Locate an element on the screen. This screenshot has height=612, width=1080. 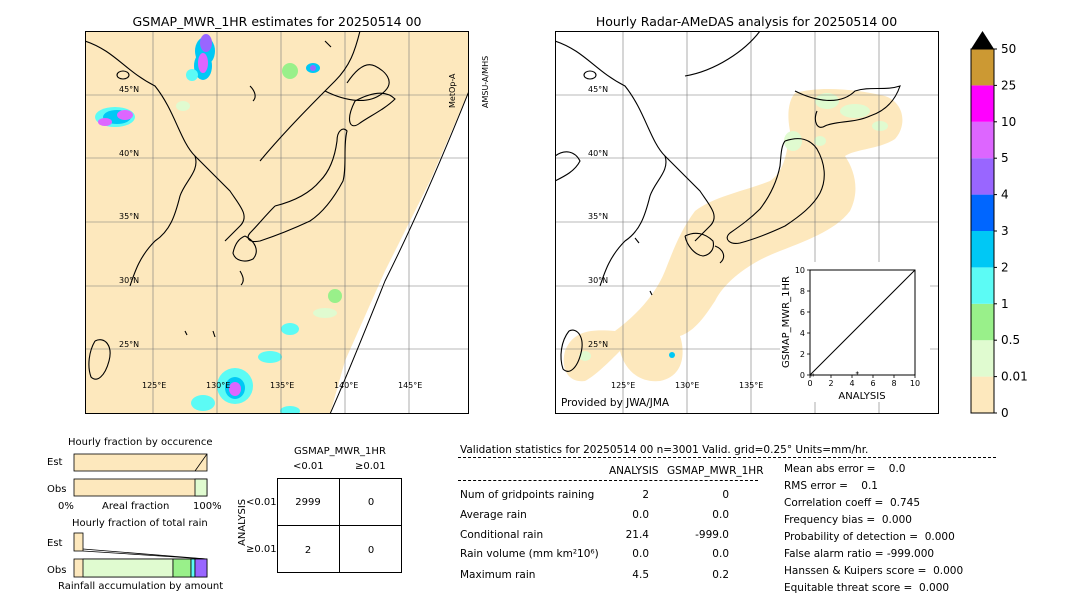
right-lon-label: 135°E is located at coordinates (751, 385).